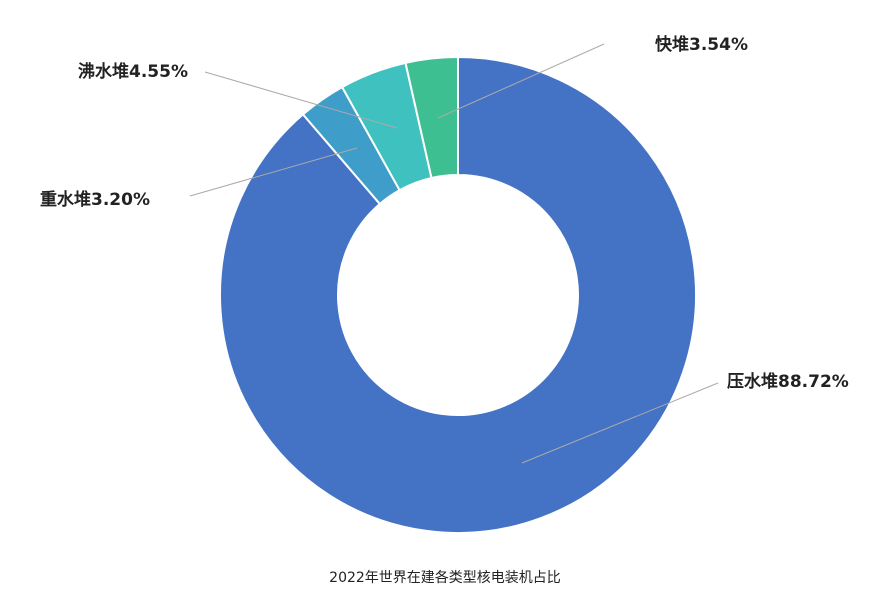 This screenshot has width=875, height=609. Describe the element at coordinates (788, 381) in the screenshot. I see `data-label: 压水堆88.72%` at that location.